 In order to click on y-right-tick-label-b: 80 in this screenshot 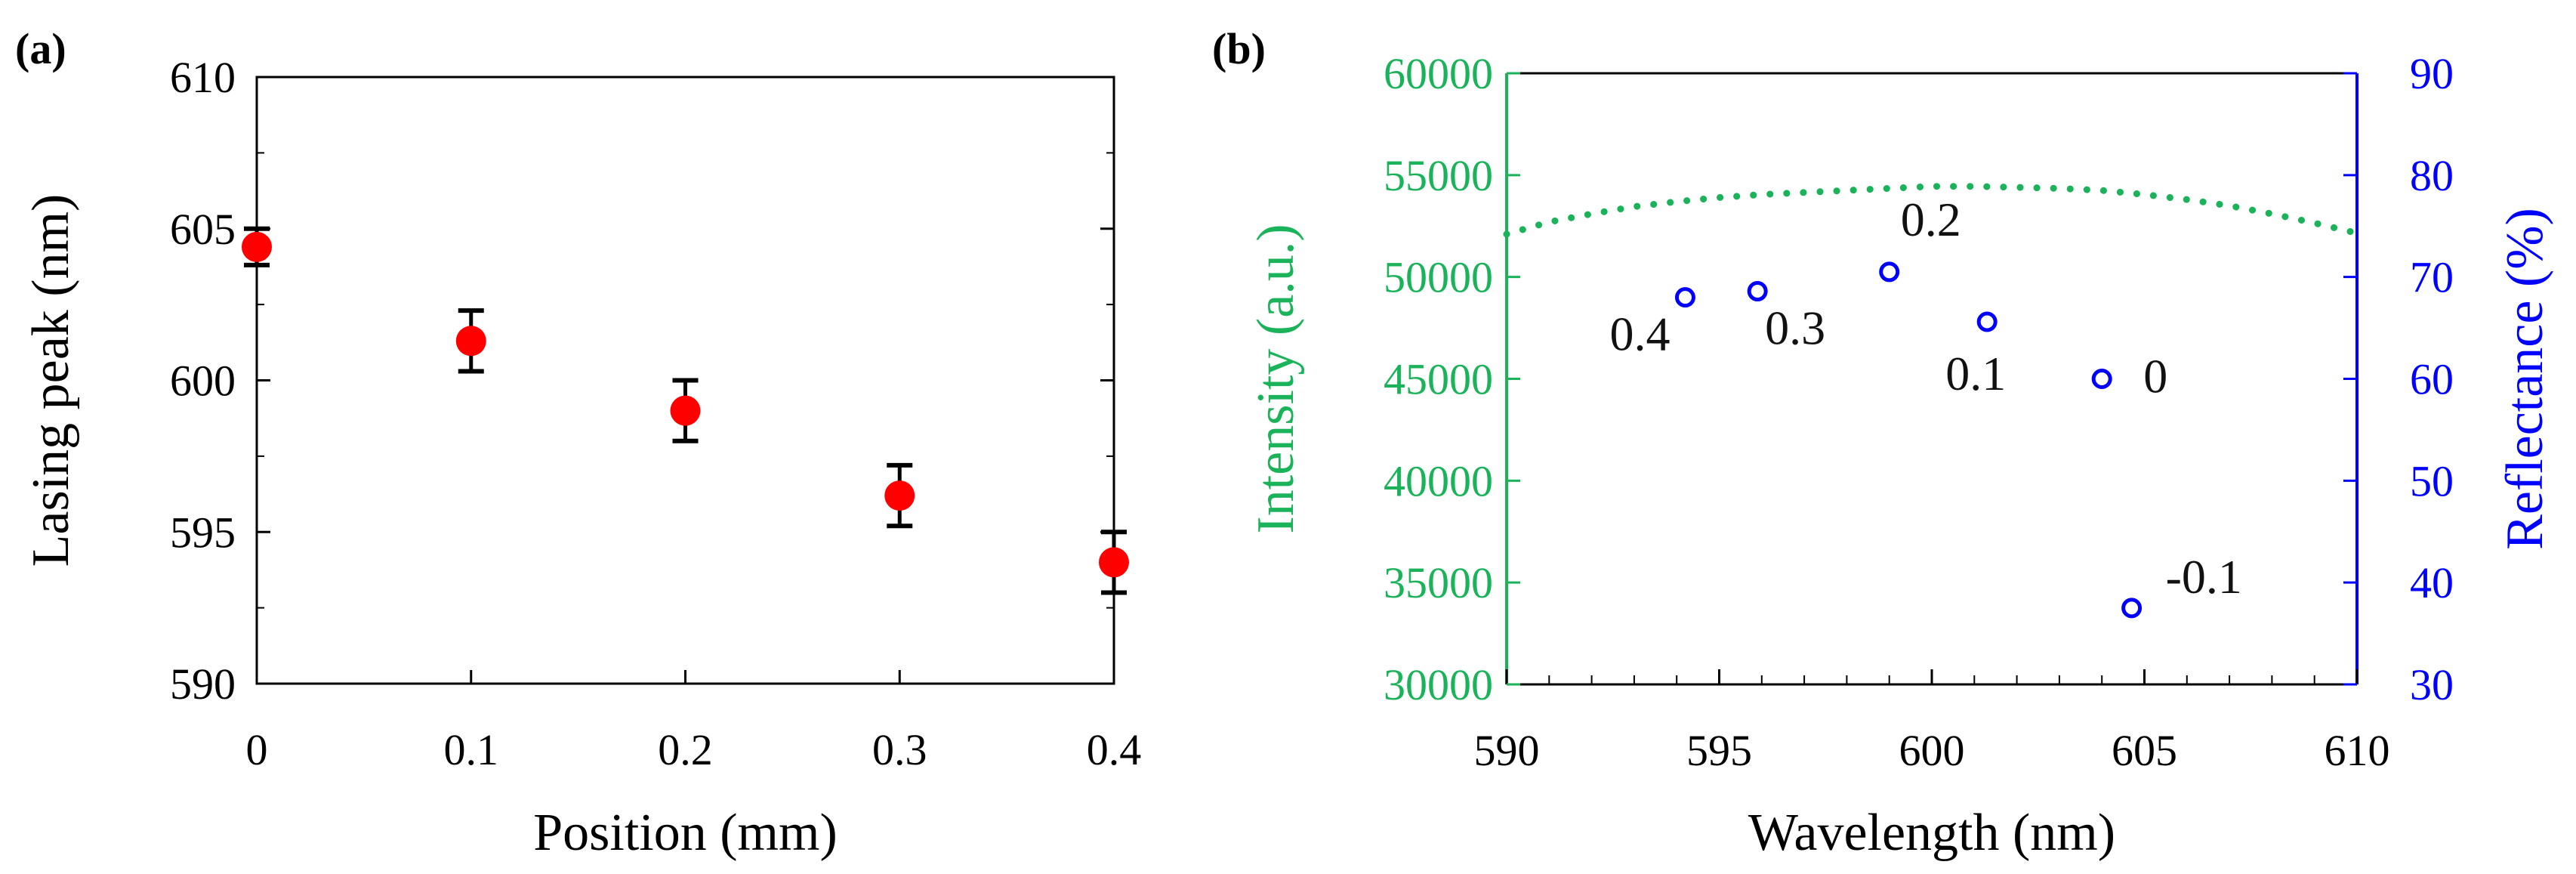, I will do `click(2432, 175)`.